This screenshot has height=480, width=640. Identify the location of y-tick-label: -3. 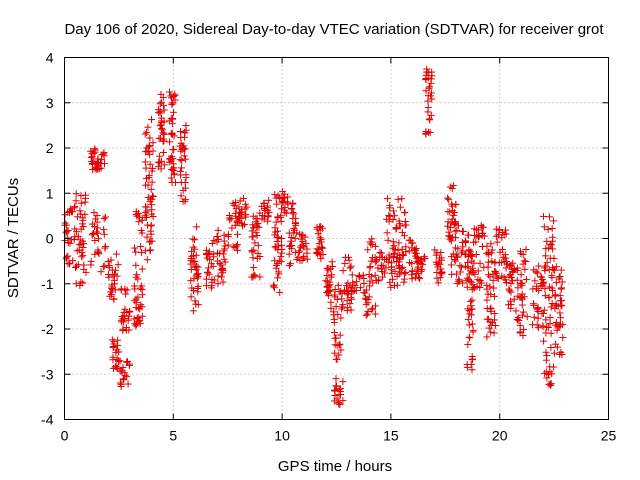
(47, 374).